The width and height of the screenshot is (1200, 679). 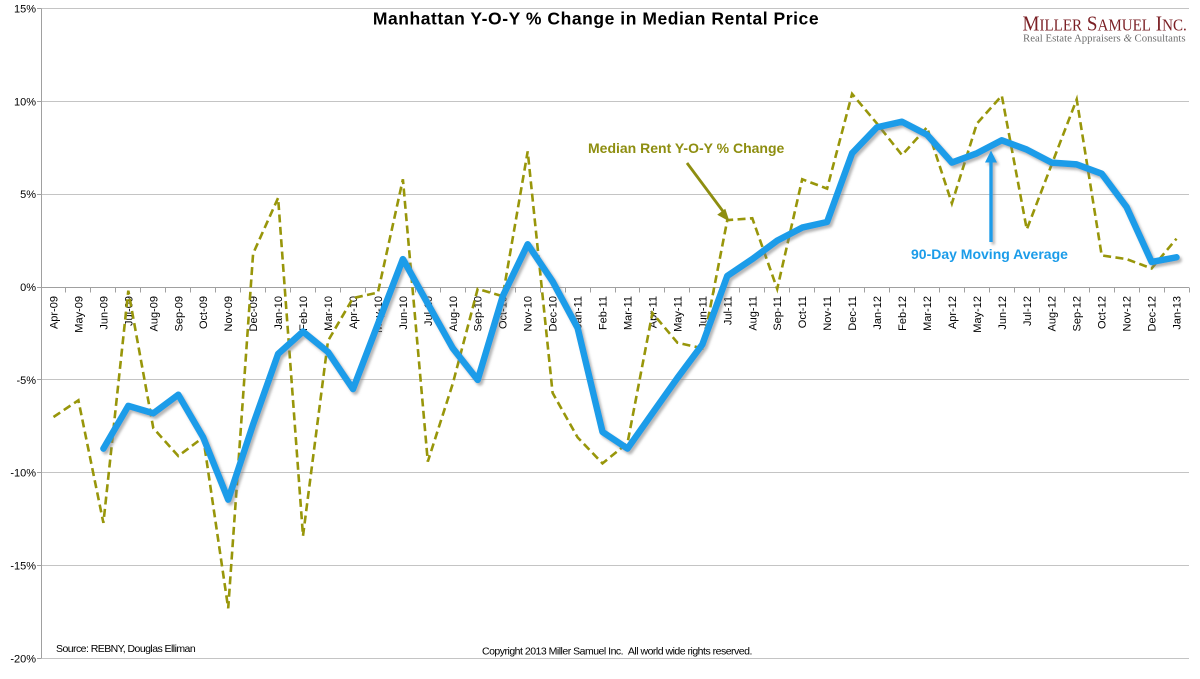 I want to click on svg-text: Dec-09, so click(x=254, y=313).